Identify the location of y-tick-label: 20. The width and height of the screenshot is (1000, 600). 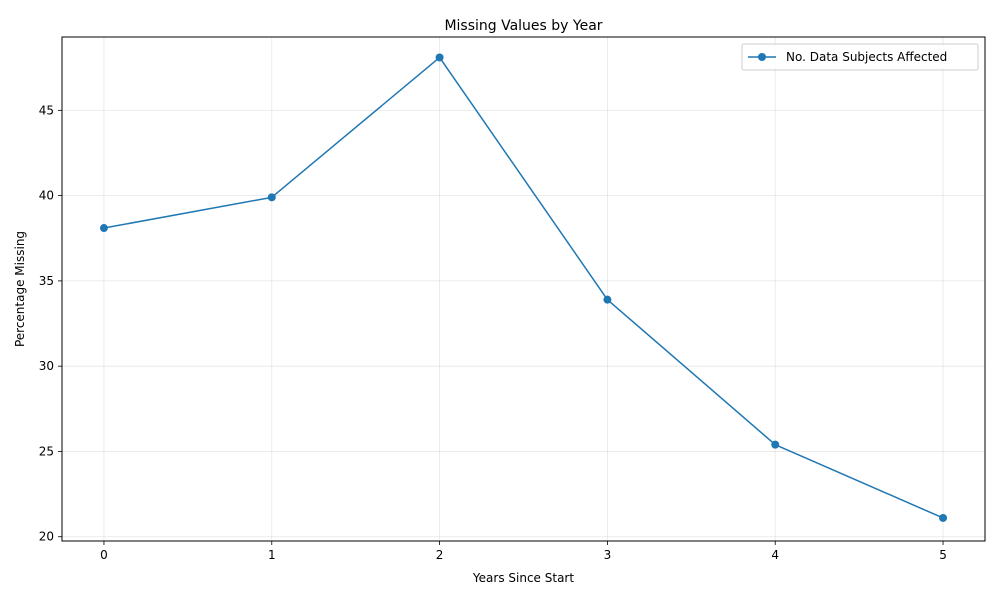
(46, 537).